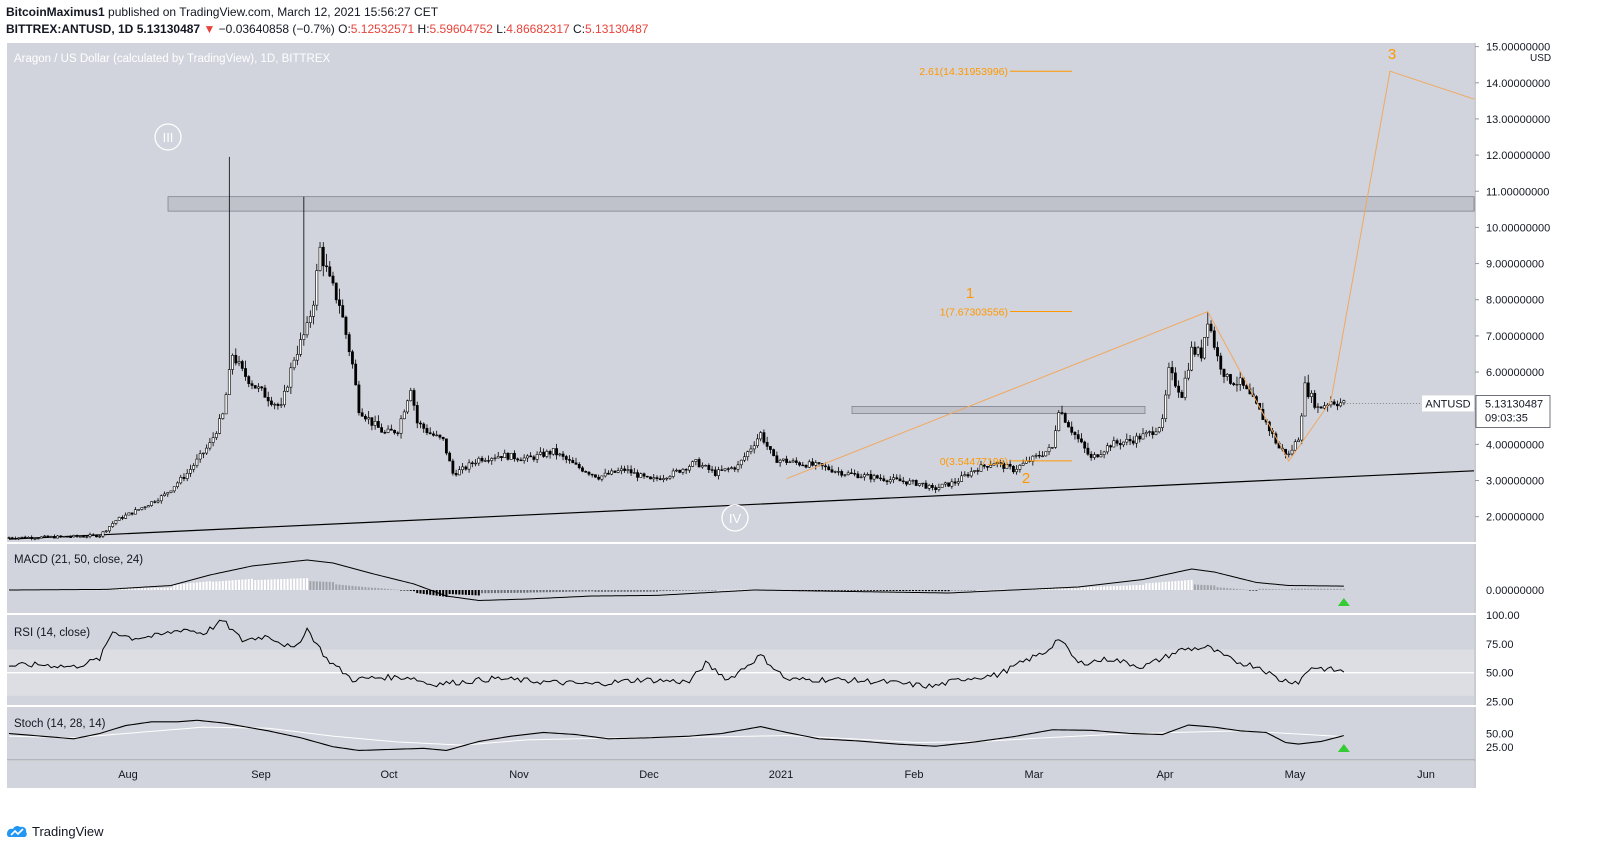 This screenshot has width=1615, height=849. What do you see at coordinates (1515, 373) in the screenshot?
I see `price-tick-label: 6.00000000` at bounding box center [1515, 373].